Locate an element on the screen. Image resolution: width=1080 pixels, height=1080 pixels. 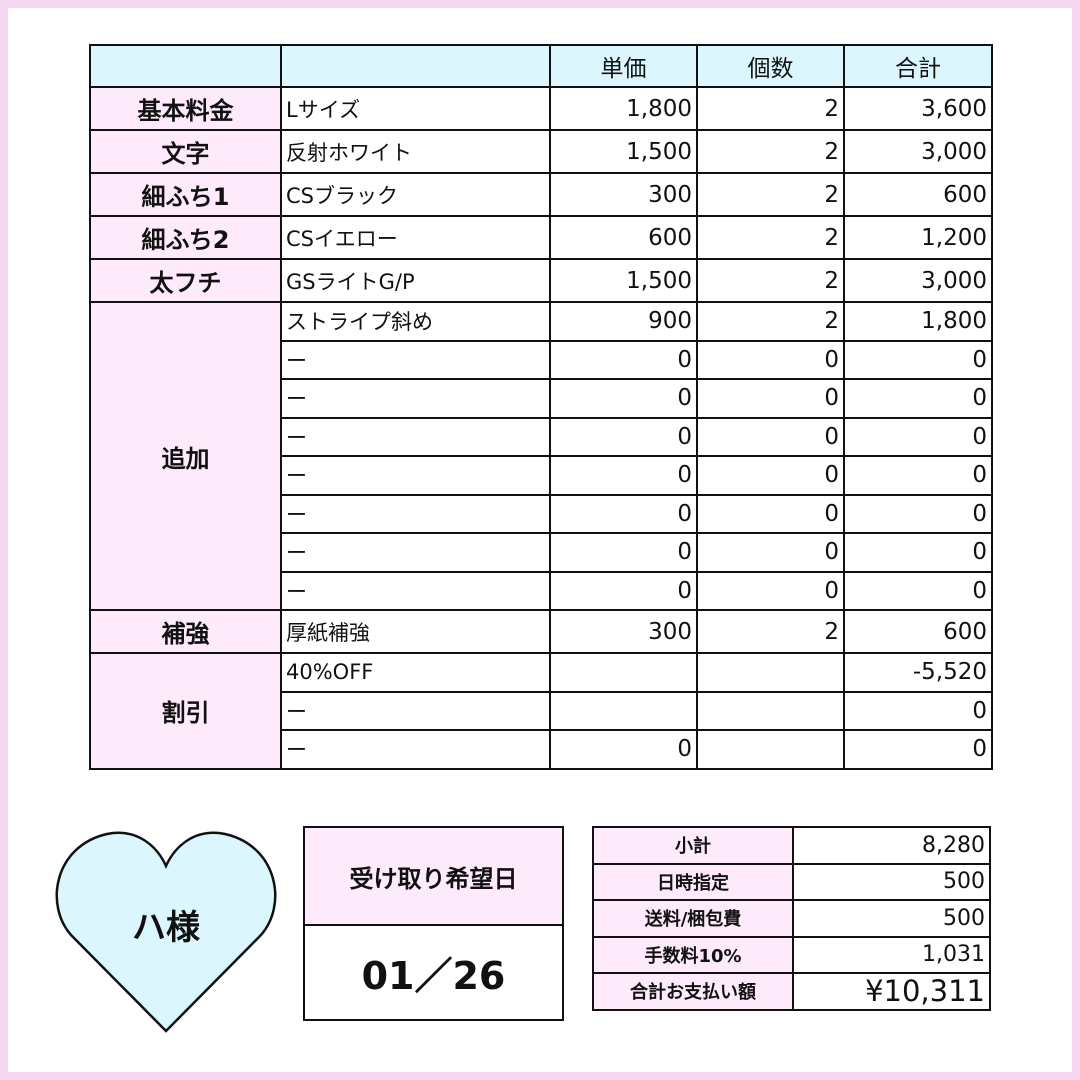
line-total: 1,800 is located at coordinates (918, 321).